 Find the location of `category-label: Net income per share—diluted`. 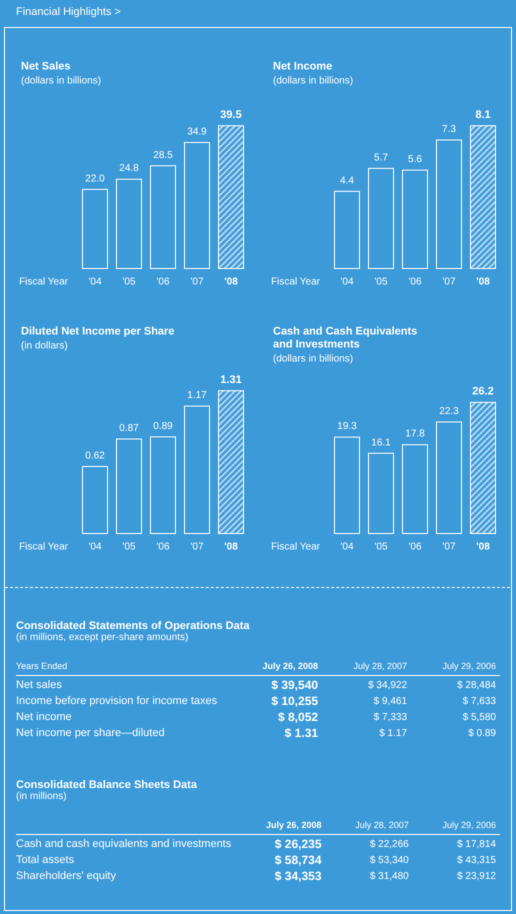

category-label: Net income per share—diluted is located at coordinates (90, 733).